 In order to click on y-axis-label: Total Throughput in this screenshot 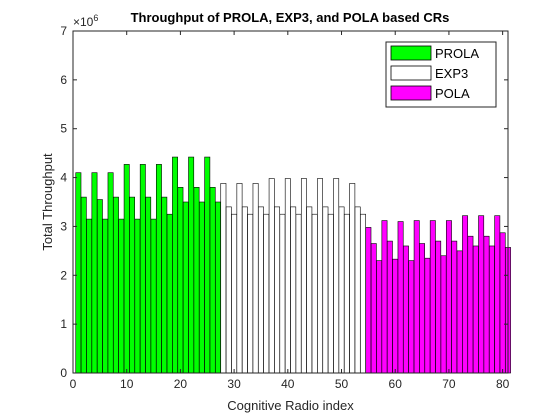, I will do `click(47, 202)`.